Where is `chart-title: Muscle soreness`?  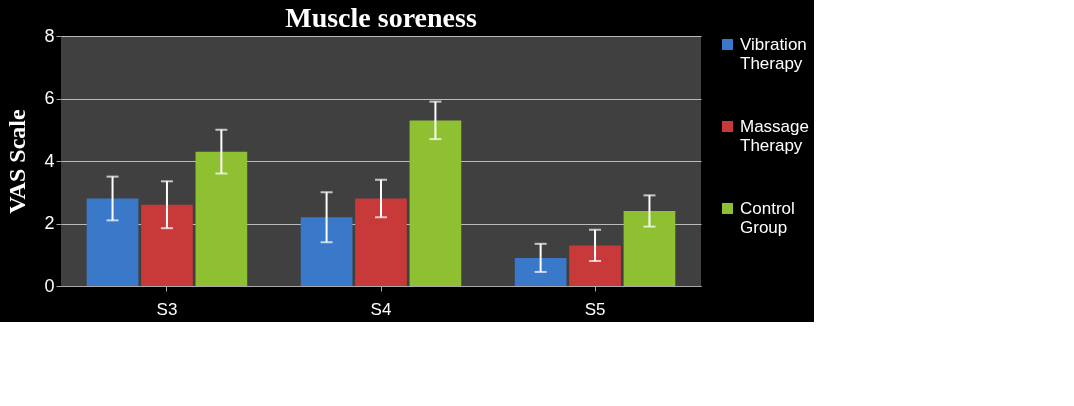 chart-title: Muscle soreness is located at coordinates (381, 17).